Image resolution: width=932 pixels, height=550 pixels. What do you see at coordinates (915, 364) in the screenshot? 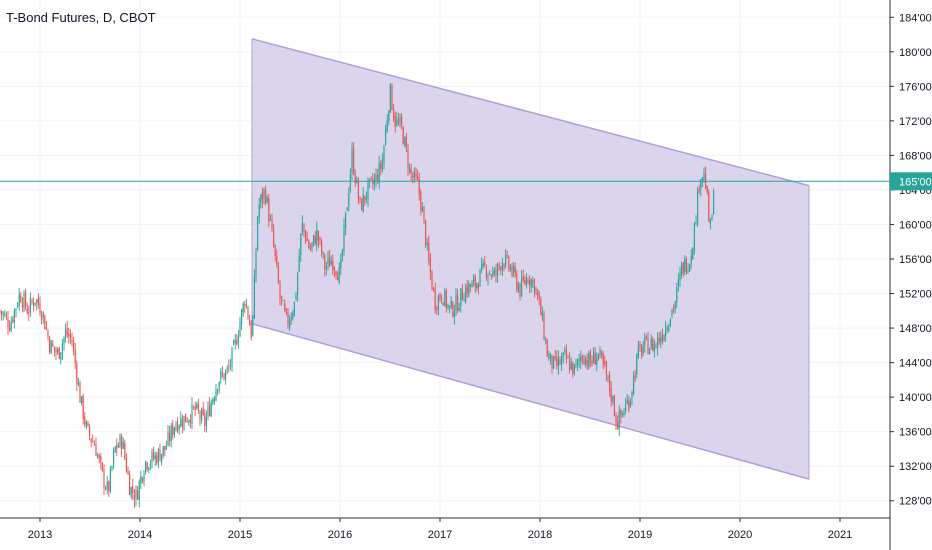
I see `y-tick-label: 144'00` at bounding box center [915, 364].